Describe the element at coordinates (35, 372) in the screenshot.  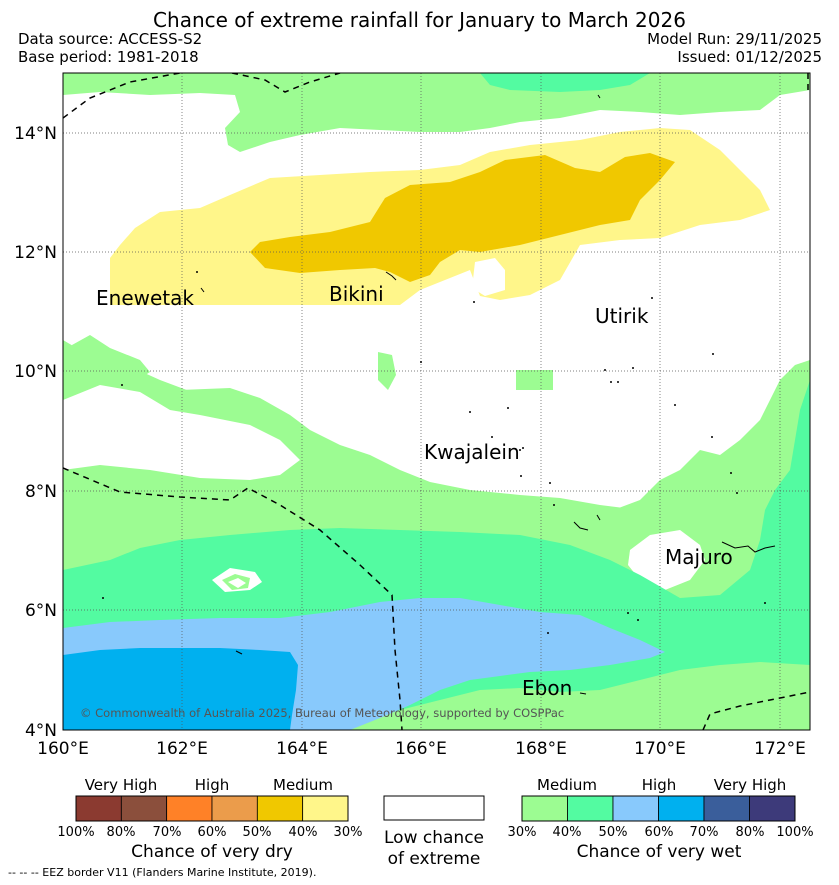
I see `lat-label: 10°N` at that location.